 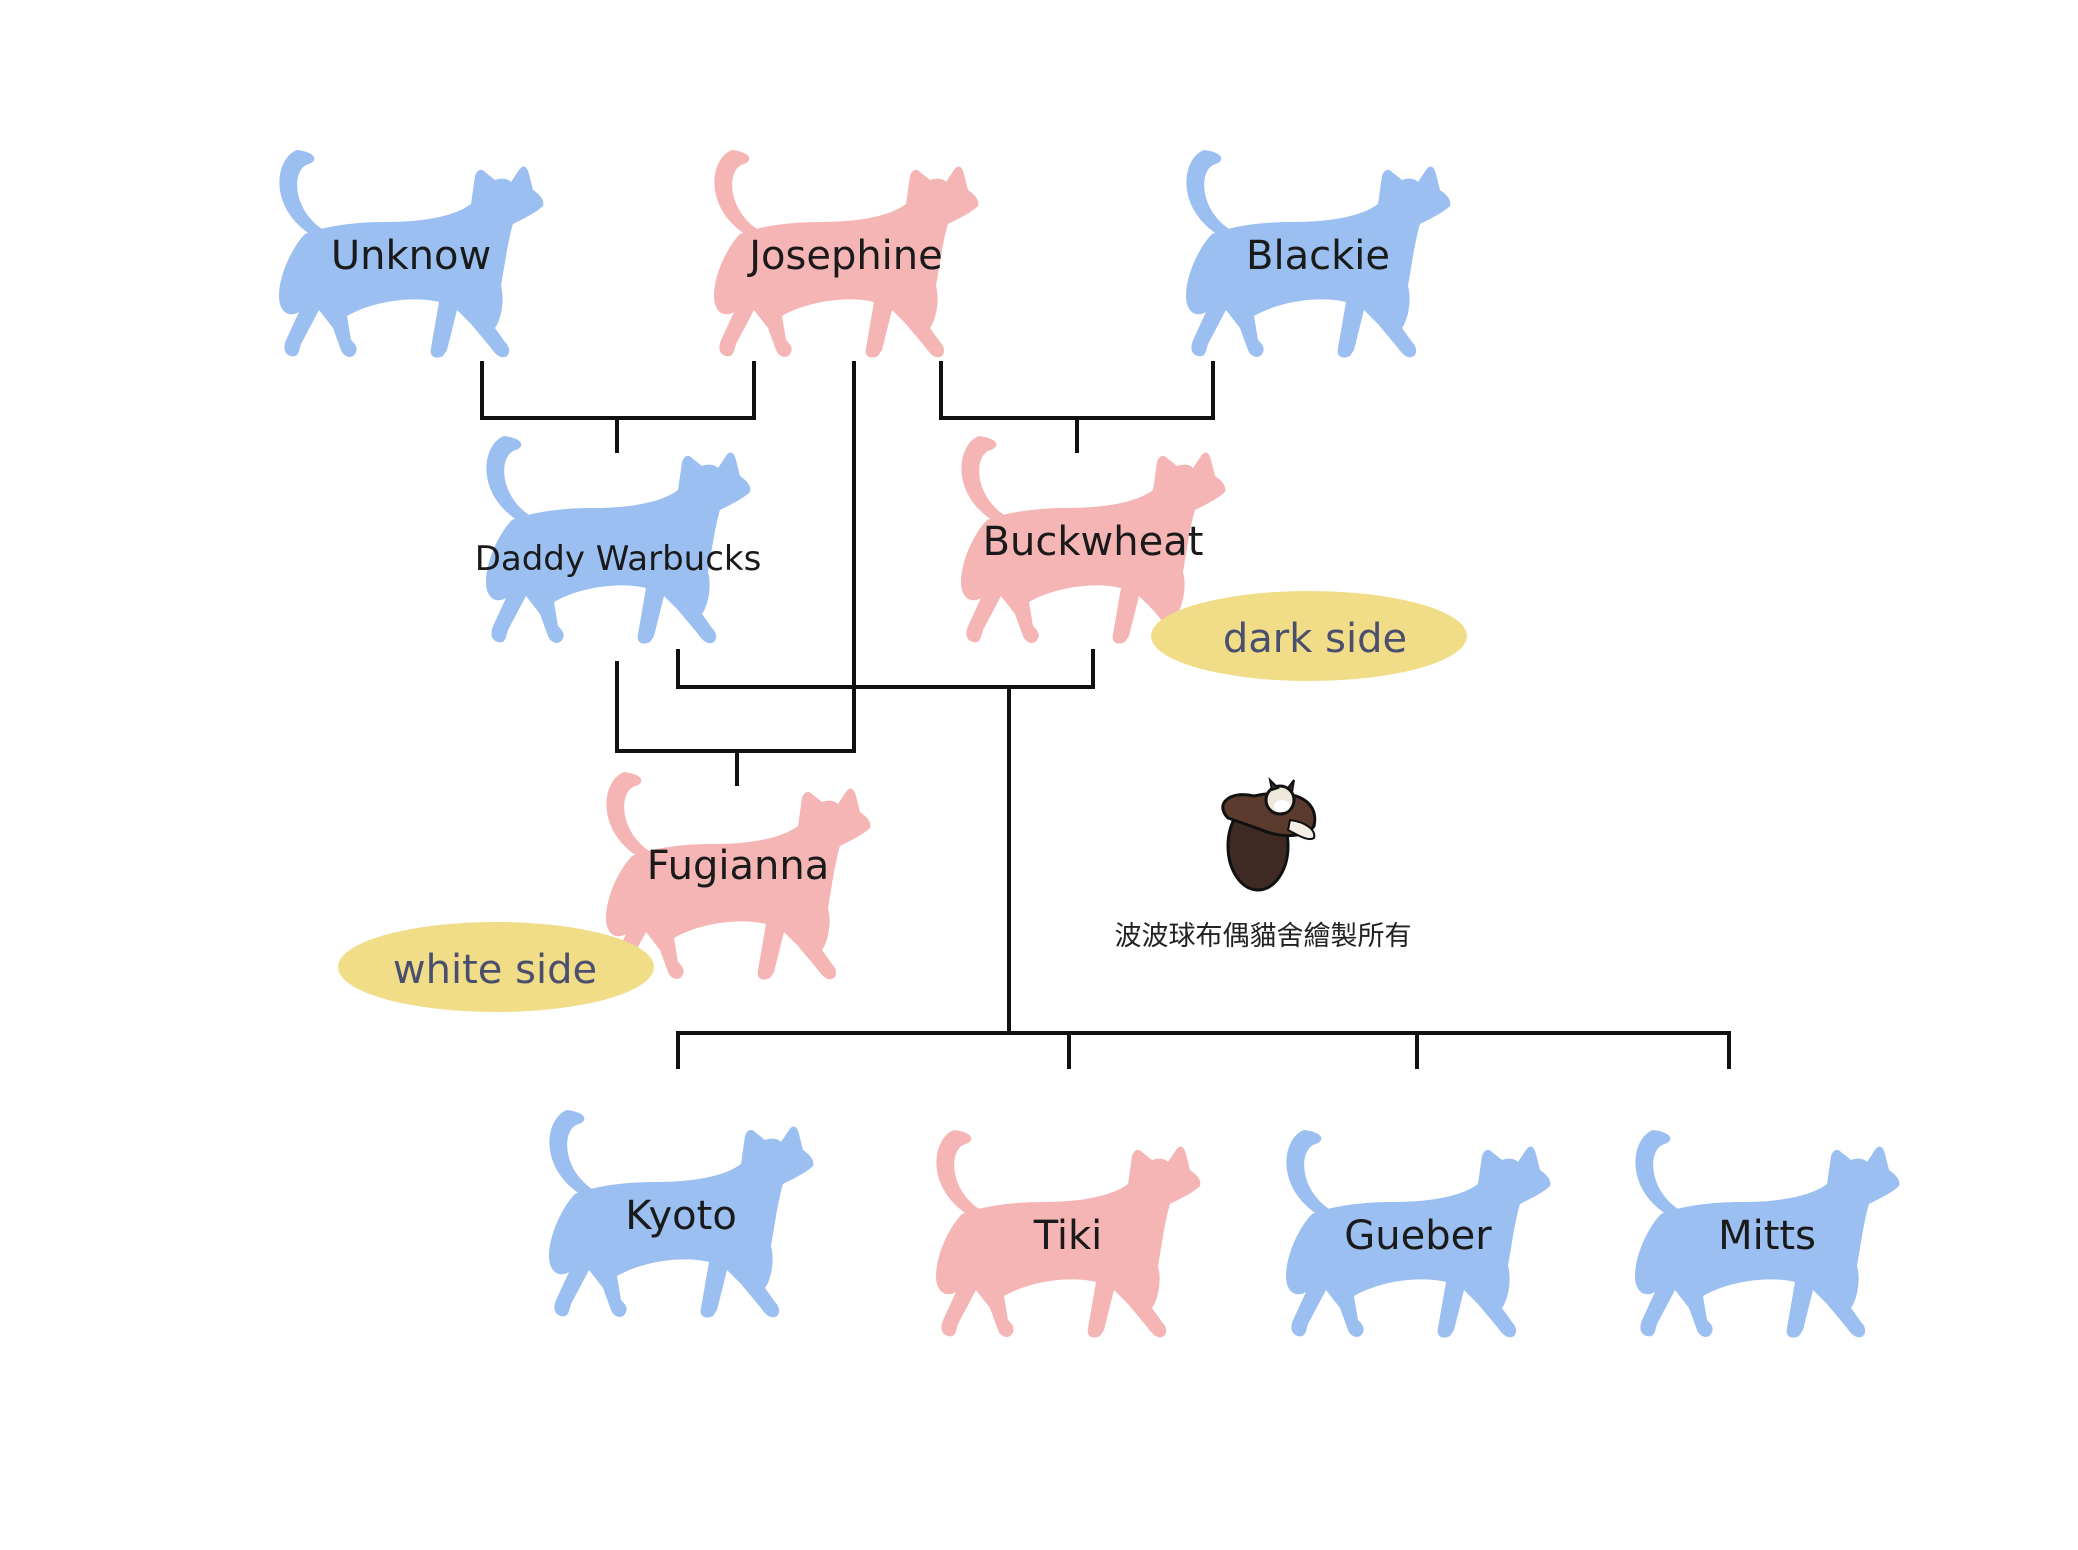 What do you see at coordinates (1203, 1050) in the screenshot?
I see `link-litter-bar` at bounding box center [1203, 1050].